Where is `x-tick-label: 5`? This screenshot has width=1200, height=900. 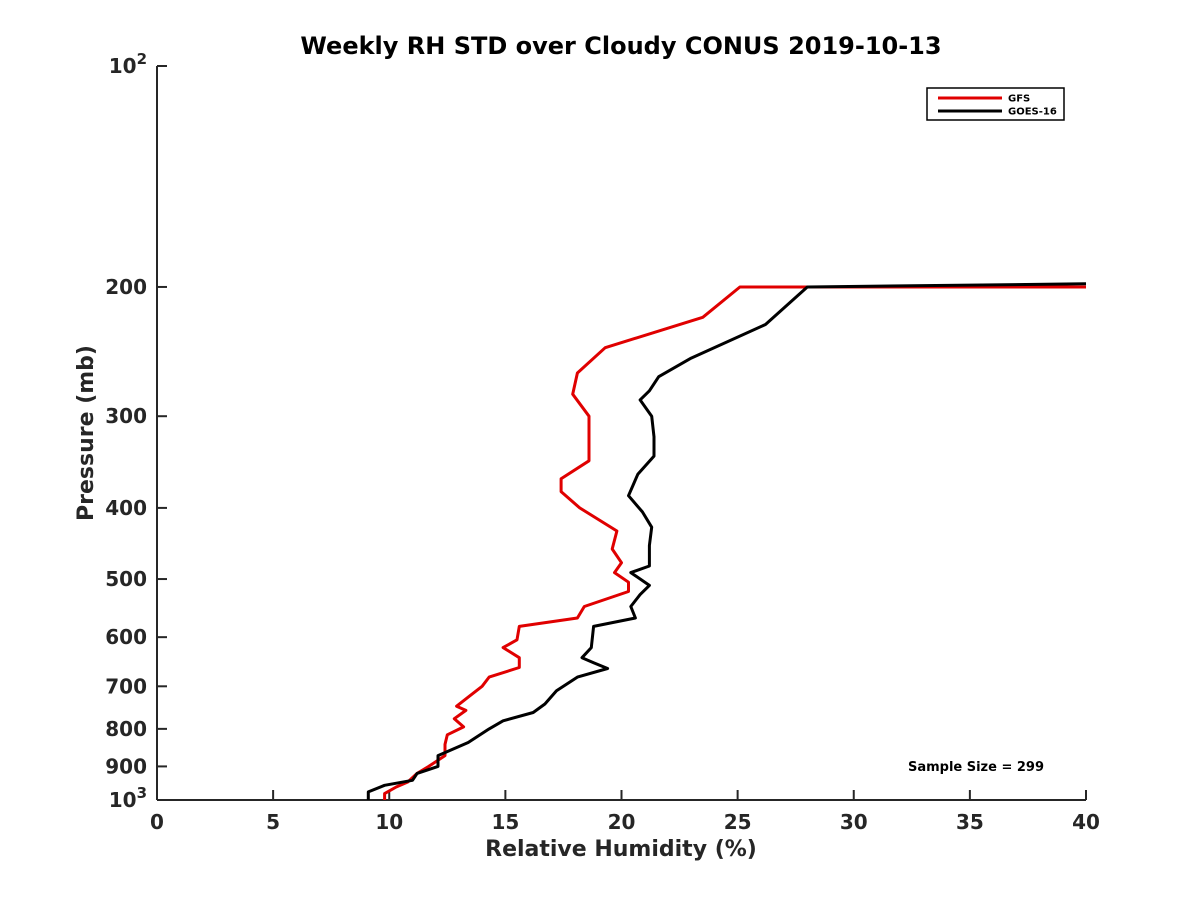 x-tick-label: 5 is located at coordinates (273, 822).